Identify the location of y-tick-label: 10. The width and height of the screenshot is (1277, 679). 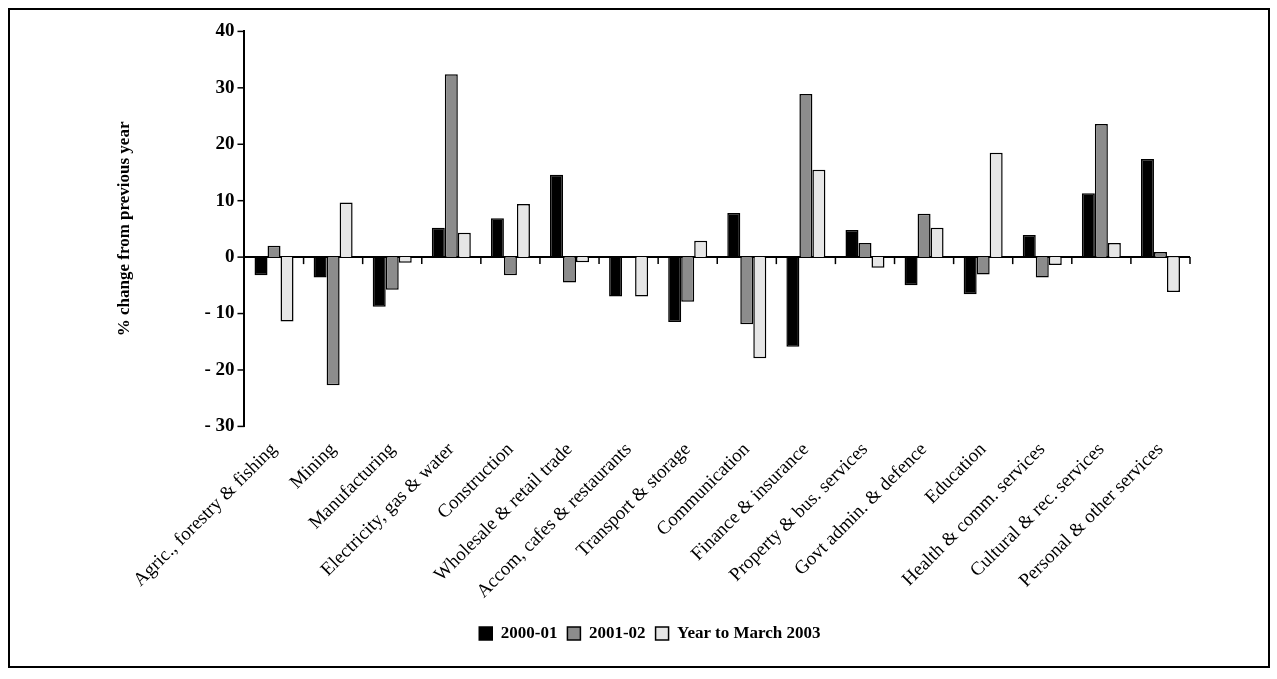
(225, 199).